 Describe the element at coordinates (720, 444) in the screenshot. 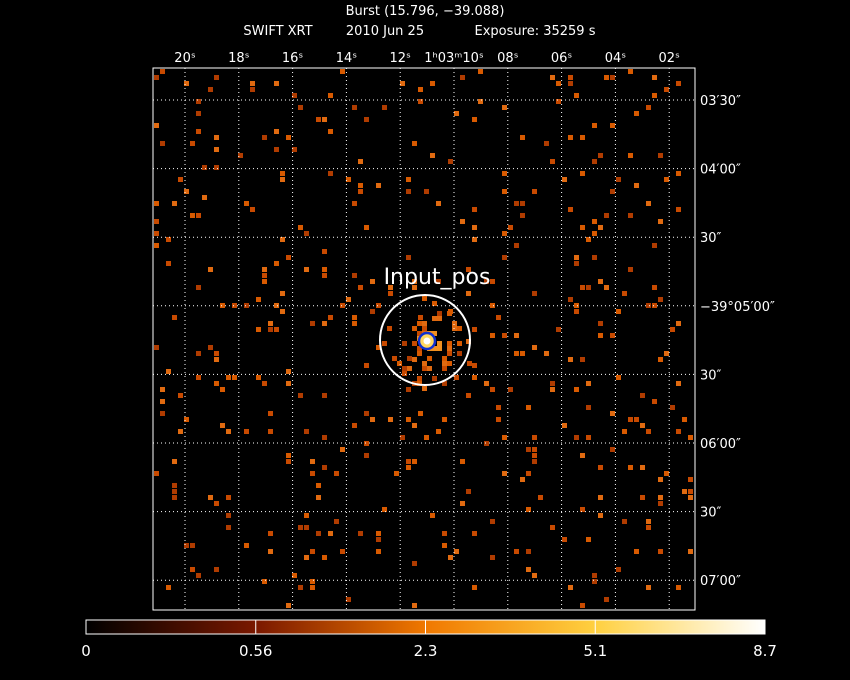

I see `dec-label: 06′00″` at that location.